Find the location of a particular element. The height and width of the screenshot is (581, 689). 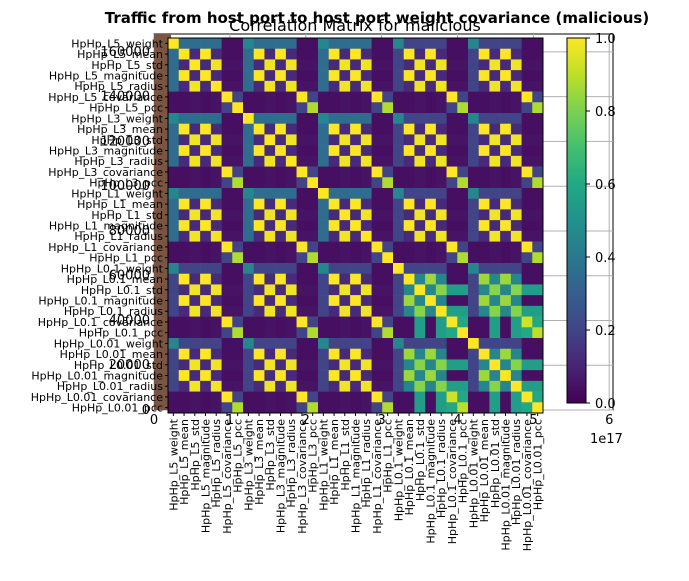

column-label: HpHp_L0.01_covariance is located at coordinates (527, 485).